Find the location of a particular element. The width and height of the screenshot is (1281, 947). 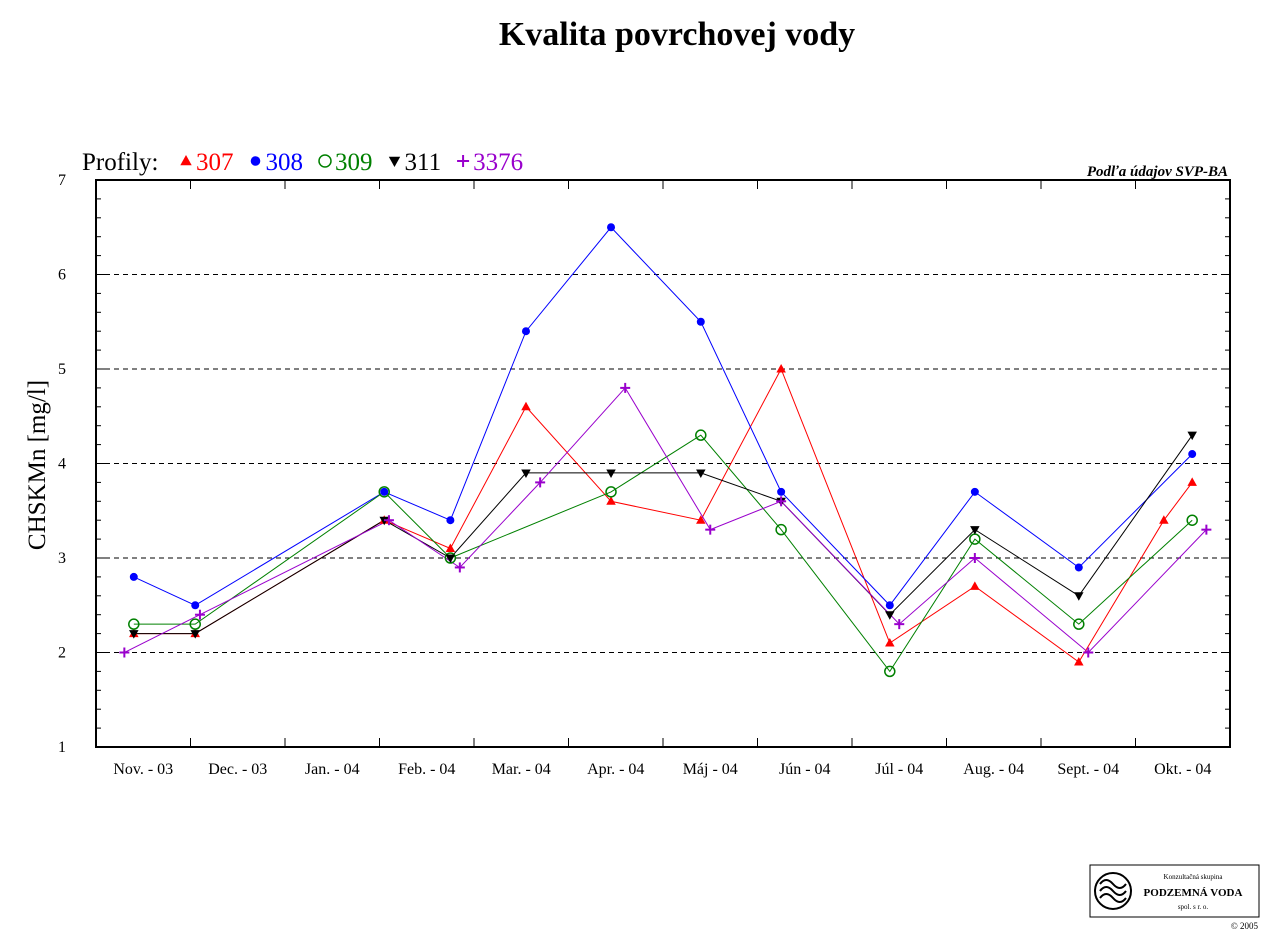

x-tick-label: Mar. - 04 is located at coordinates (521, 769).